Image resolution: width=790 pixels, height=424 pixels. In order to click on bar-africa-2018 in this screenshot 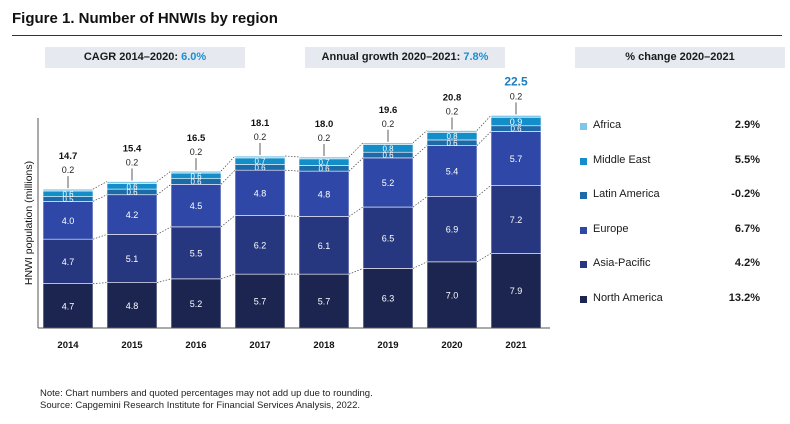, I will do `click(324, 158)`.